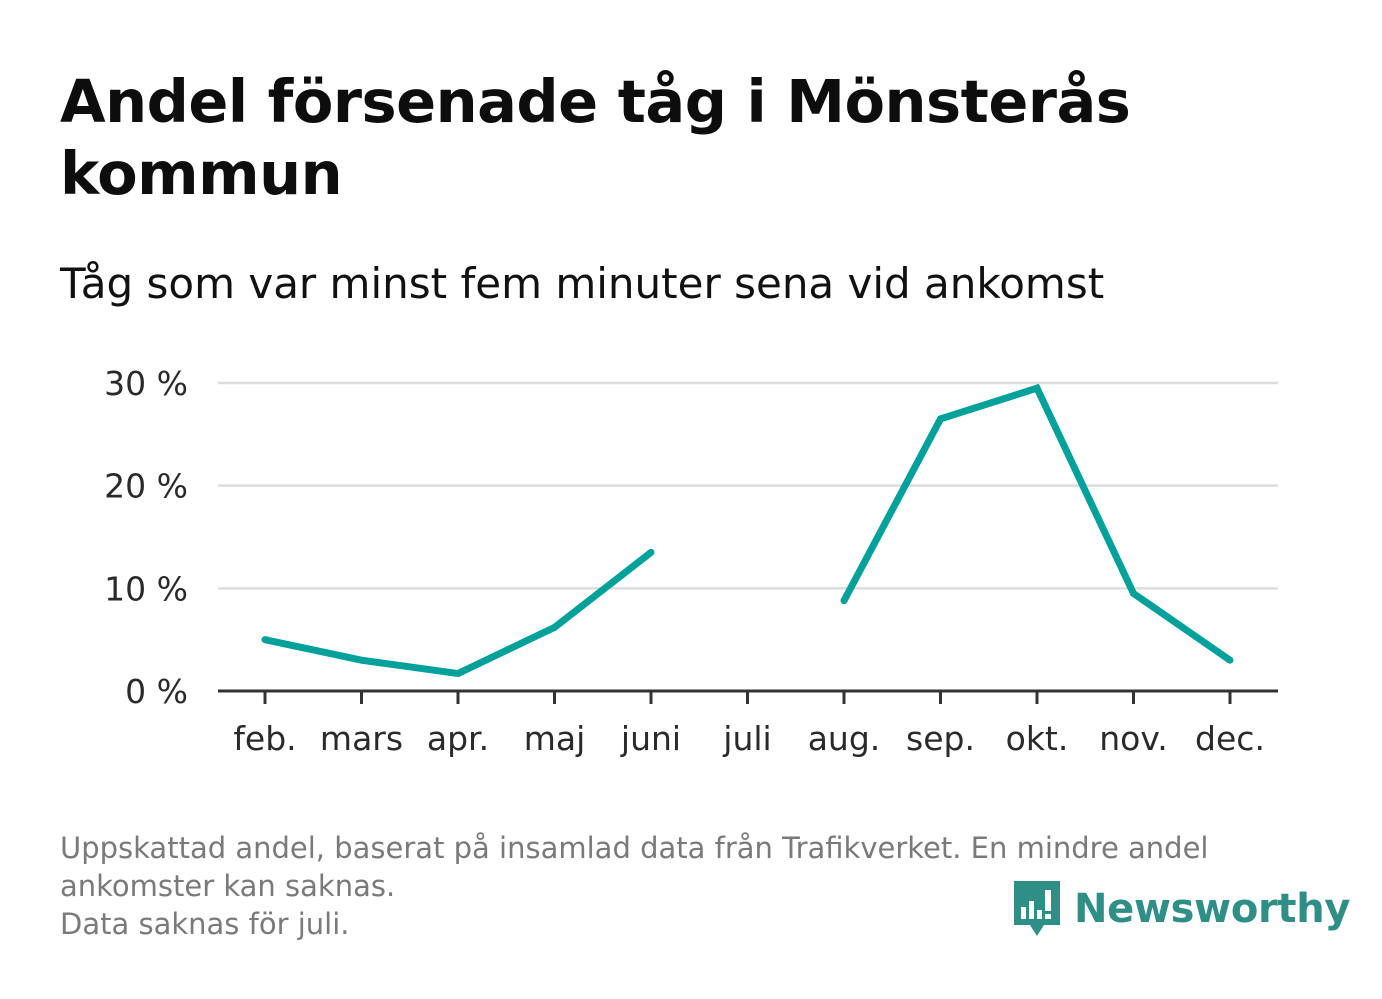  Describe the element at coordinates (228, 886) in the screenshot. I see `footnote-line: ankomster kan saknas.` at that location.